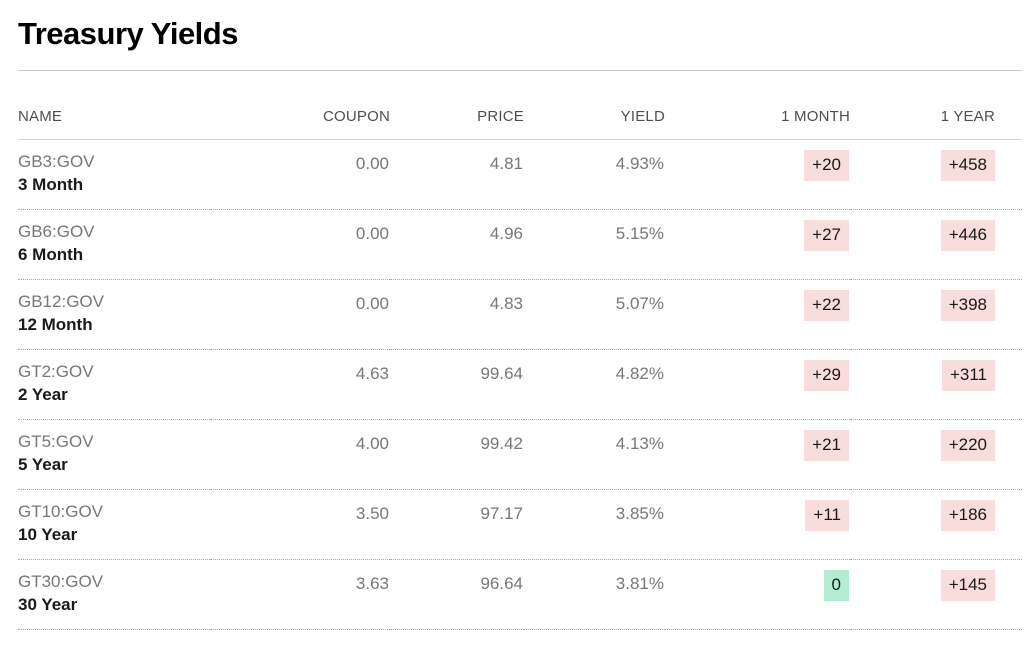 The width and height of the screenshot is (1024, 664). What do you see at coordinates (594, 105) in the screenshot?
I see `column-header-yield: YIELD` at bounding box center [594, 105].